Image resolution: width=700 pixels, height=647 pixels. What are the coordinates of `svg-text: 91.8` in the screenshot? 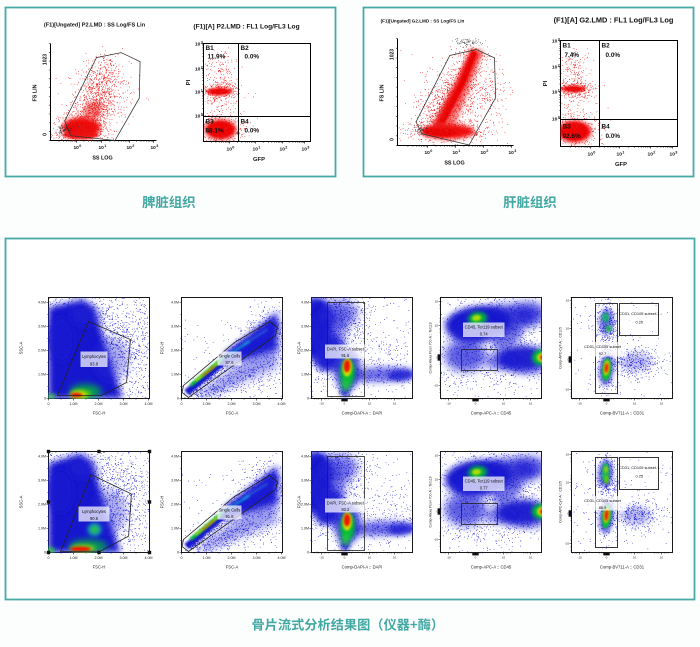 It's located at (230, 516).